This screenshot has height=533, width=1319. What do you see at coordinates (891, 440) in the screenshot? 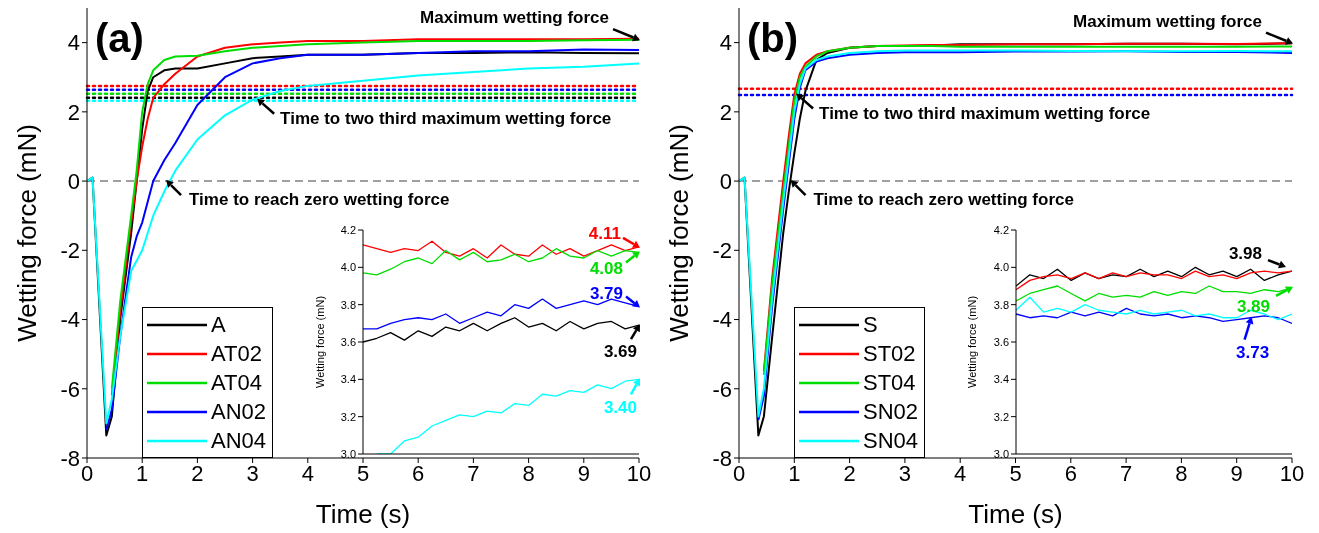
I see `legend-label: SN04` at bounding box center [891, 440].